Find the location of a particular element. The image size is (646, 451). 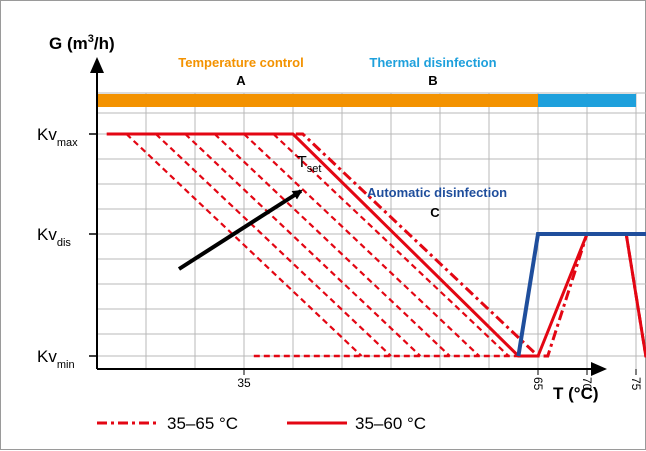

x-tick-label: 35 is located at coordinates (244, 383).